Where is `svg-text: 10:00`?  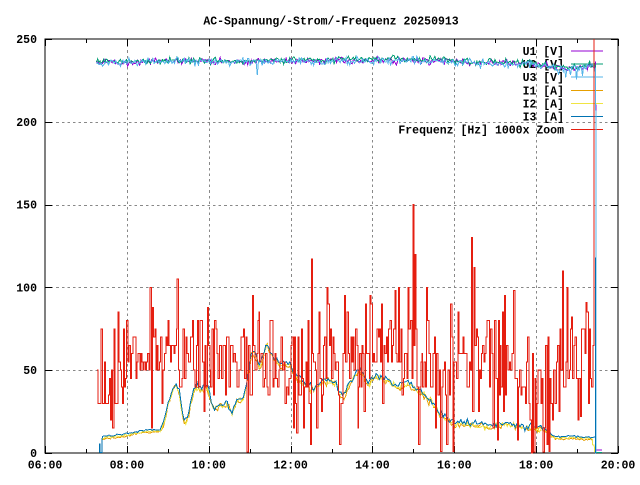 svg-text: 10:00 is located at coordinates (208, 466).